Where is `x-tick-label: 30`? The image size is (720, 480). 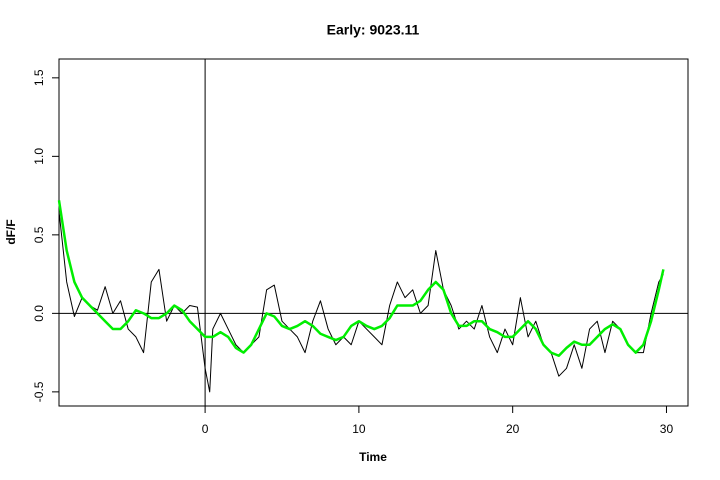
x-tick-label: 30 is located at coordinates (667, 429).